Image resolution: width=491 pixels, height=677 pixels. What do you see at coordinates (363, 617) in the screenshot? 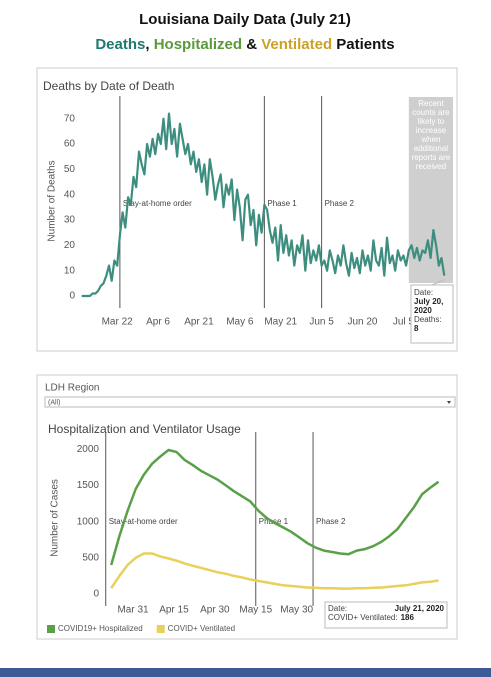
I see `tooltip-text: COVID+ Ventilated:` at bounding box center [363, 617].